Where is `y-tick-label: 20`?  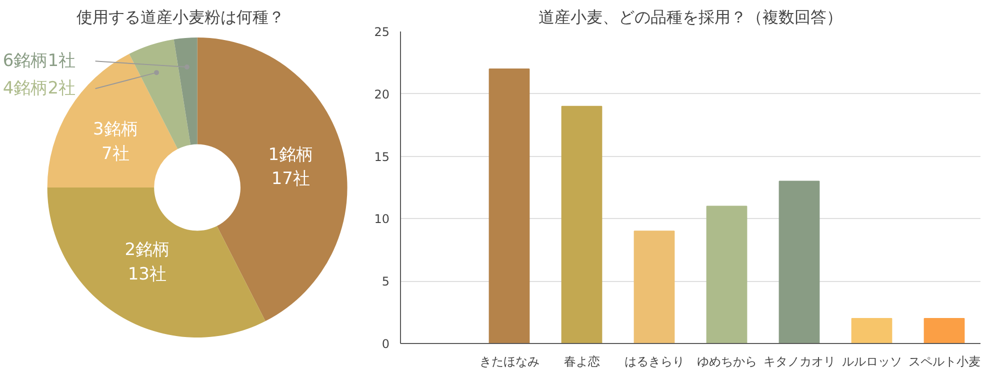 y-tick-label: 20 is located at coordinates (382, 94).